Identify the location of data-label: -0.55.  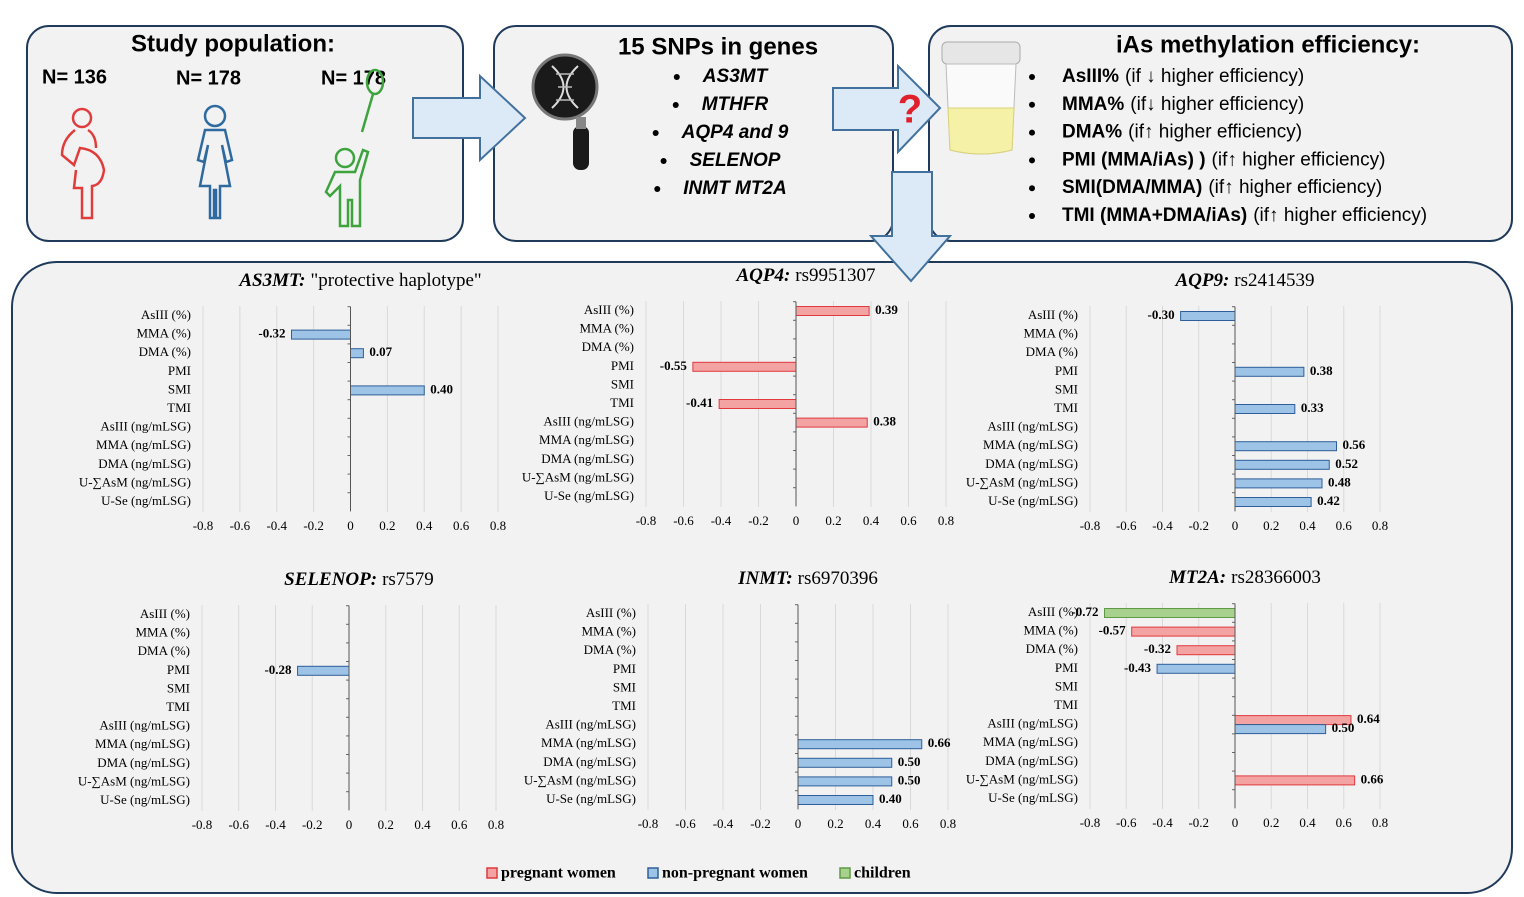
(674, 365).